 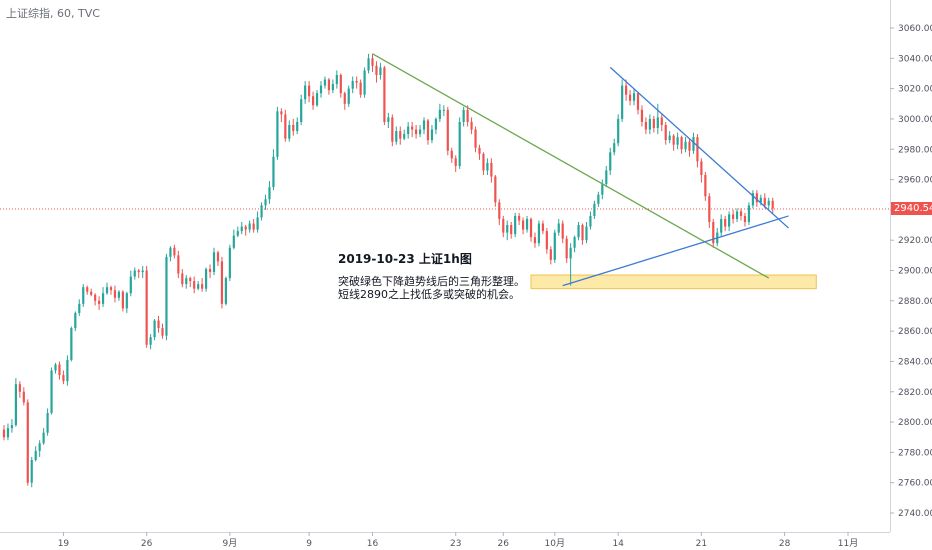 What do you see at coordinates (53, 13) in the screenshot?
I see `chart-header: 上证综指, 60, TVC` at bounding box center [53, 13].